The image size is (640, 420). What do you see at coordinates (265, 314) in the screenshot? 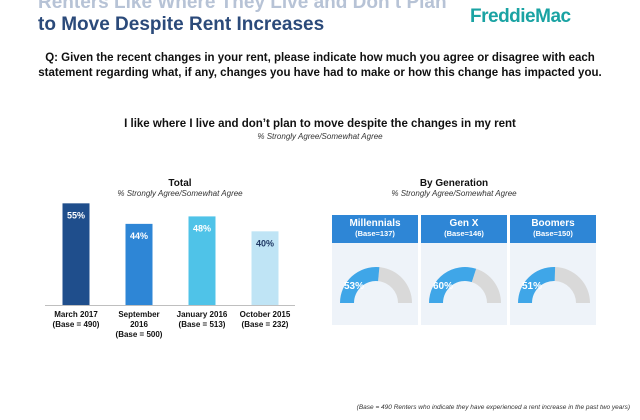
I see `category-line: October 2015` at bounding box center [265, 314].